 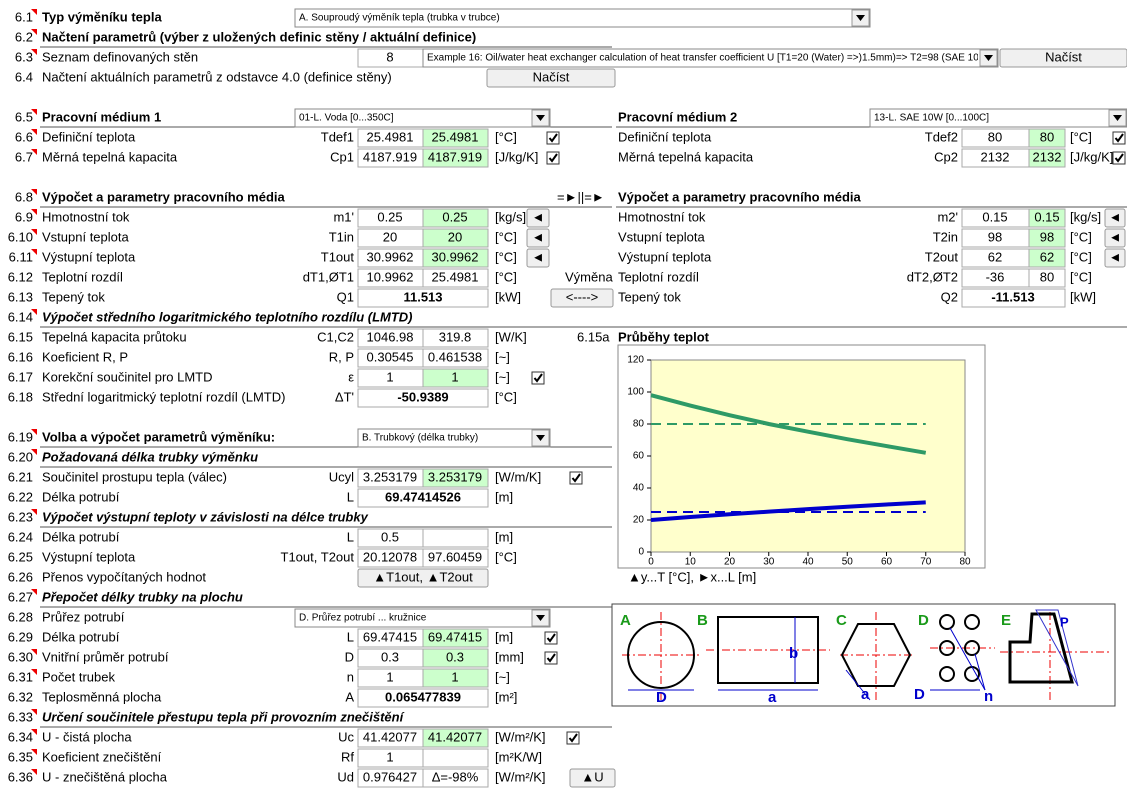 I want to click on dropdown-text: B. Trubkový (délka trubky), so click(x=420, y=438).